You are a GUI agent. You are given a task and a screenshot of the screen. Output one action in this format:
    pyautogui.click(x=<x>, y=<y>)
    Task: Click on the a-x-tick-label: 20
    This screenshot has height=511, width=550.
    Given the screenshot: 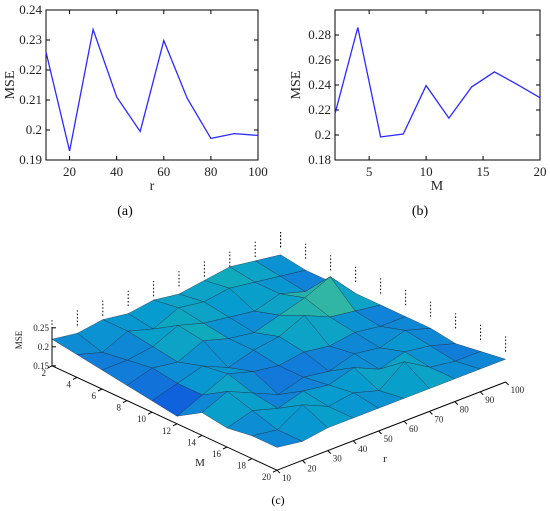 What is the action you would take?
    pyautogui.click(x=69, y=171)
    